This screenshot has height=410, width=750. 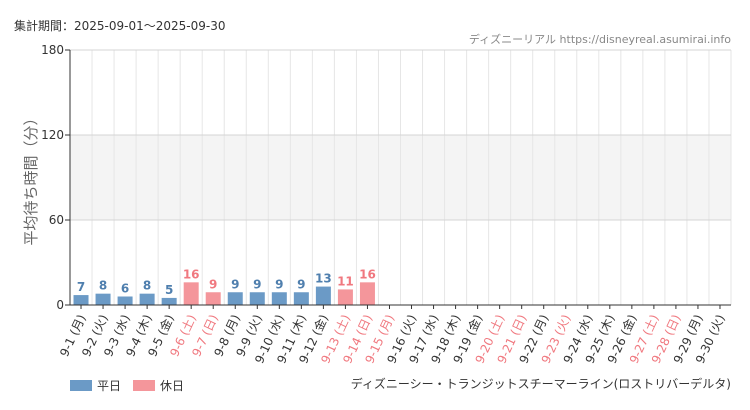 I want to click on y-axis-label: 平均待ち時間（分）, so click(x=31, y=177).